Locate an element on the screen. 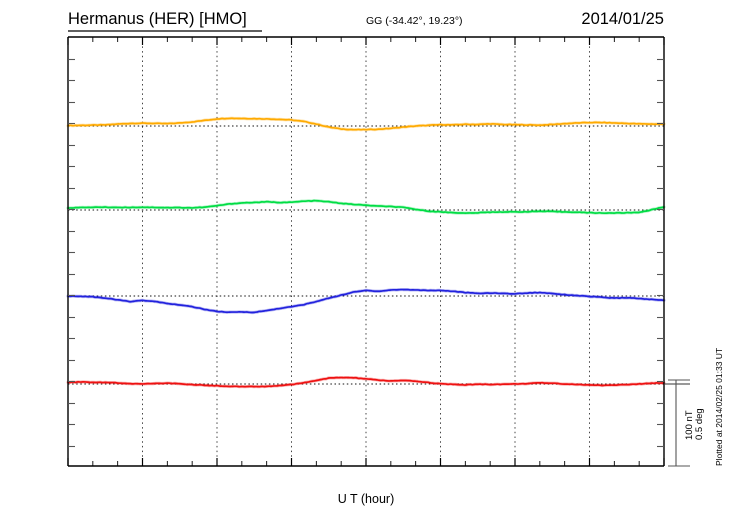 The width and height of the screenshot is (730, 520). scale-bar-deg-label: 0.5 deg is located at coordinates (699, 424).